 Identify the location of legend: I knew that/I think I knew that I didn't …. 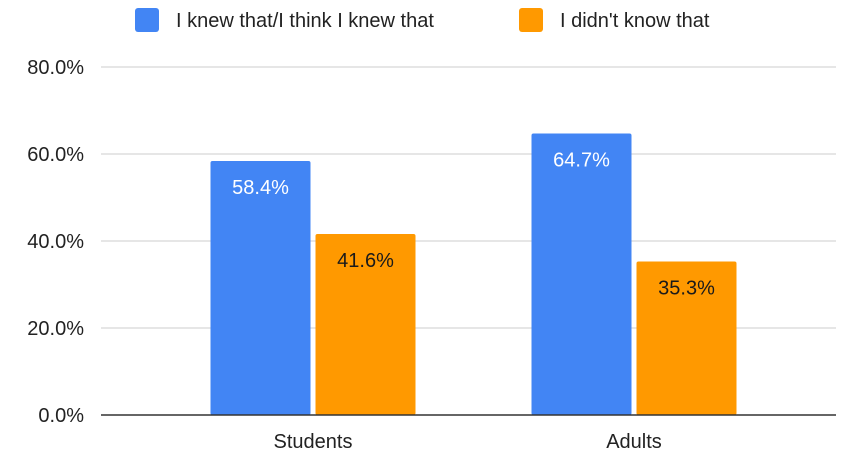
(422, 20).